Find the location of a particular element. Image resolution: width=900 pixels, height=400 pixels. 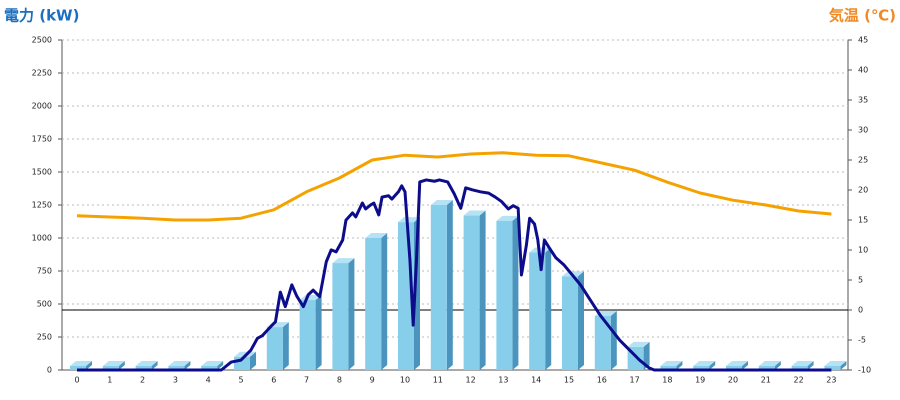

x-tick-label: 15 is located at coordinates (569, 380).